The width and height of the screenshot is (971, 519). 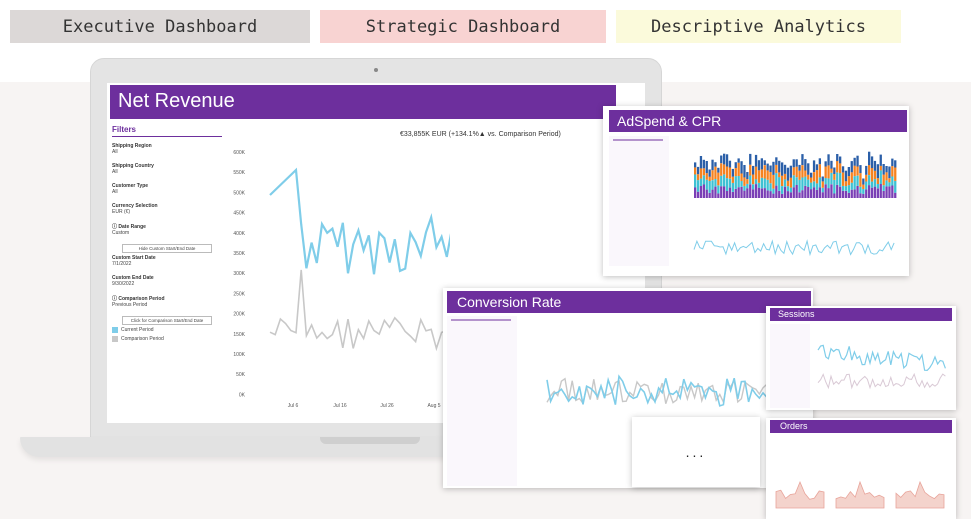 What do you see at coordinates (167, 248) in the screenshot?
I see `hide-custom-date-button: Hide Custom Start/End Date` at bounding box center [167, 248].